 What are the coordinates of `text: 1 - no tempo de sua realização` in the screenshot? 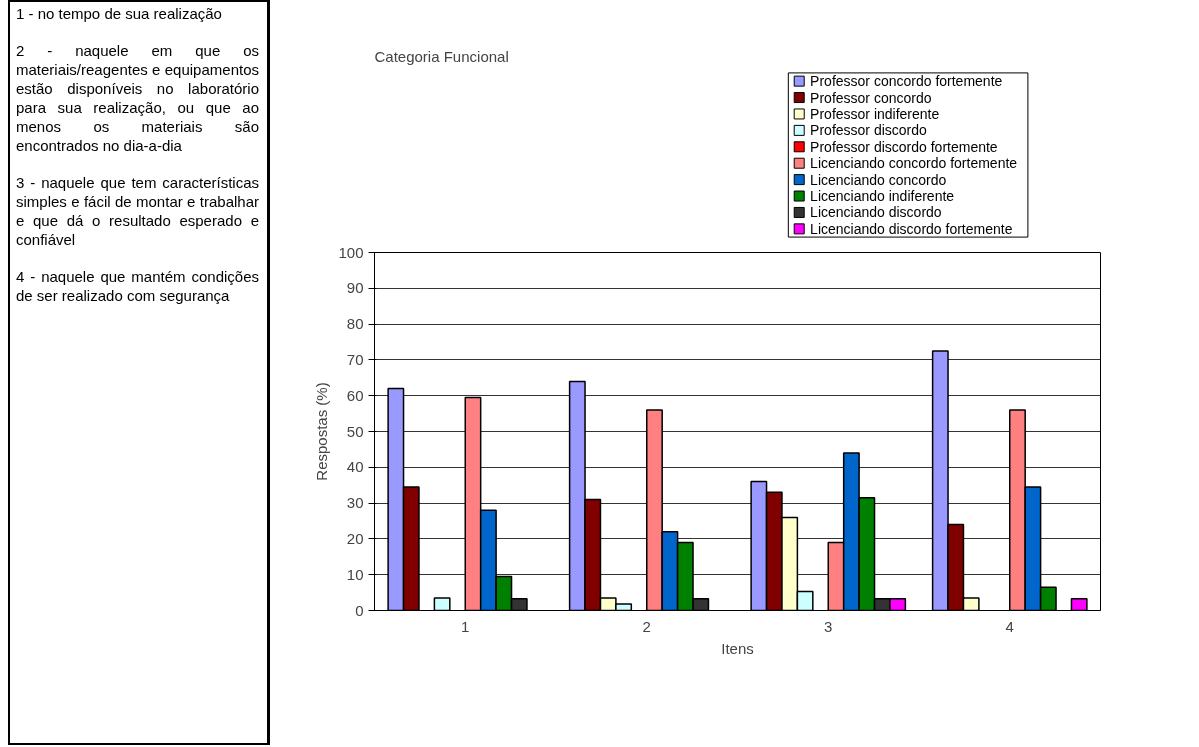 It's located at (119, 13).